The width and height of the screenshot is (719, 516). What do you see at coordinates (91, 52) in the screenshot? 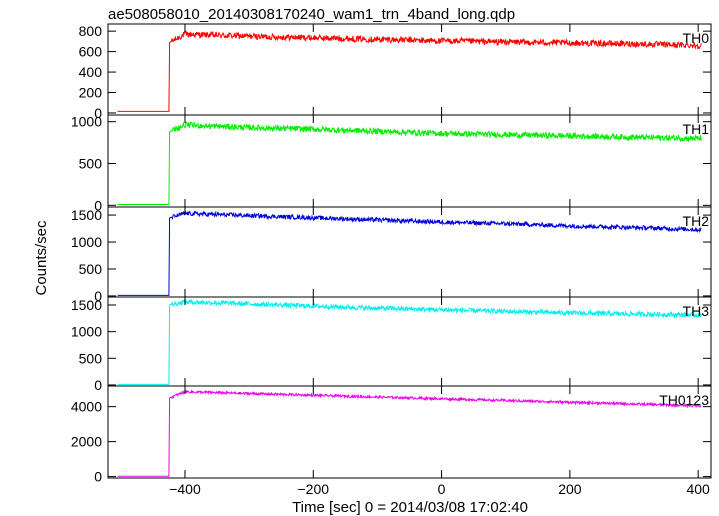
I see `y-tick-label: 600` at bounding box center [91, 52].